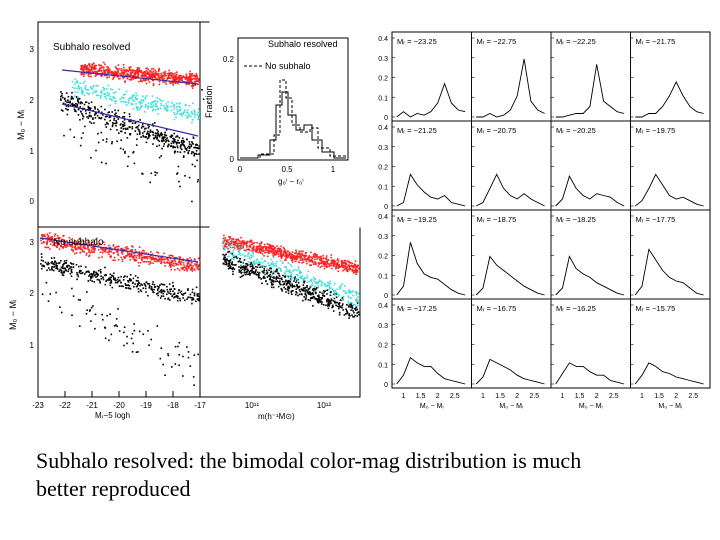 Image resolution: width=720 pixels, height=540 pixels. I want to click on x-tick-left: -18, so click(173, 405).